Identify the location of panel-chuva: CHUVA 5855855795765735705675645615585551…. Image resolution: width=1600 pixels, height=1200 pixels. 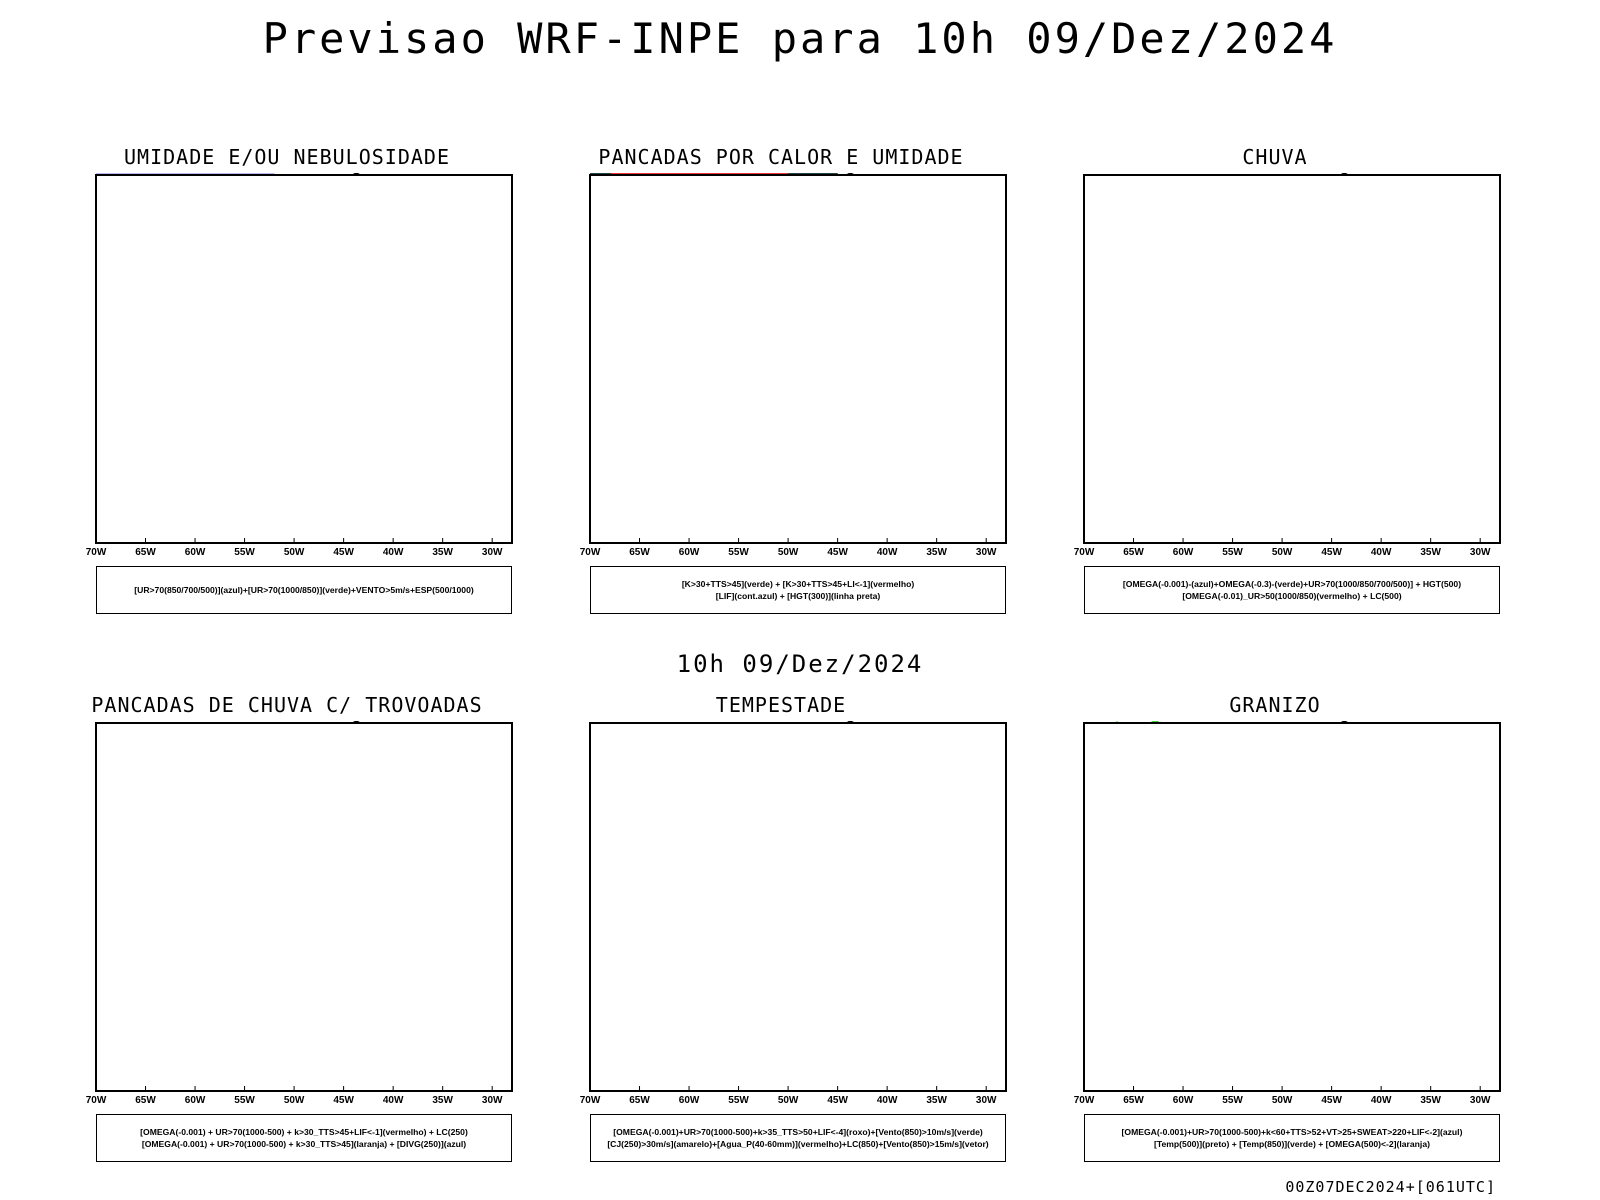
(1275, 379).